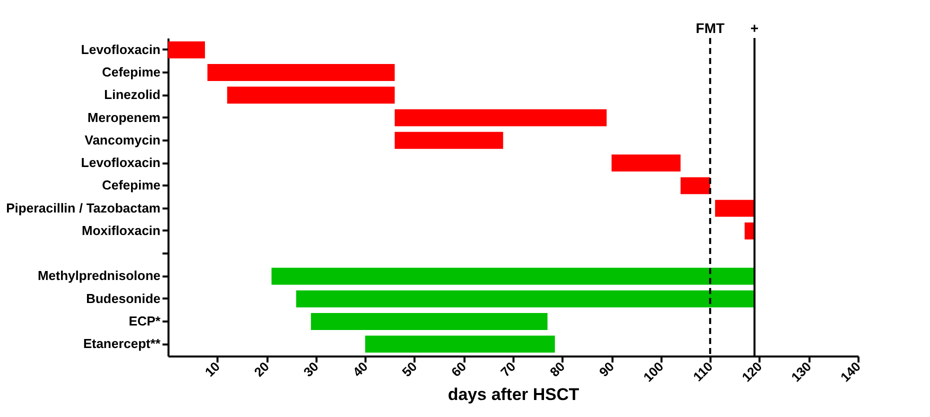 Image resolution: width=930 pixels, height=417 pixels. Describe the element at coordinates (99, 276) in the screenshot. I see `y-tick-label: Methylprednisolone` at that location.